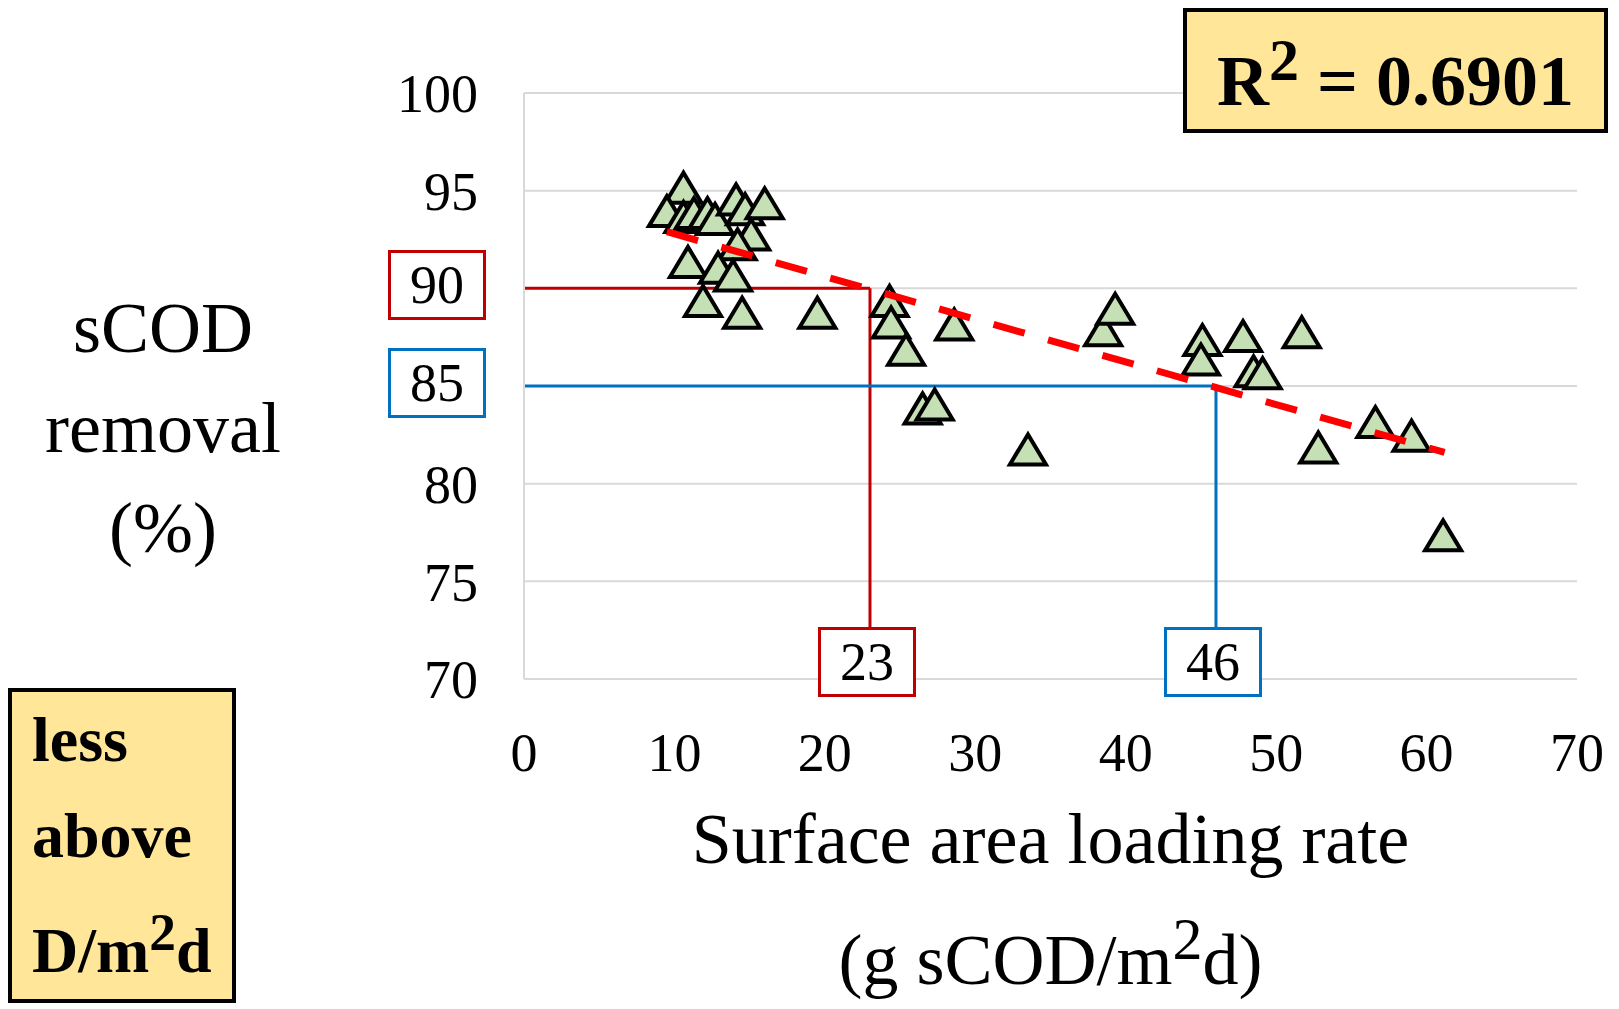 This screenshot has height=1009, width=1619. Describe the element at coordinates (1276, 753) in the screenshot. I see `x-tick-label: 50` at that location.